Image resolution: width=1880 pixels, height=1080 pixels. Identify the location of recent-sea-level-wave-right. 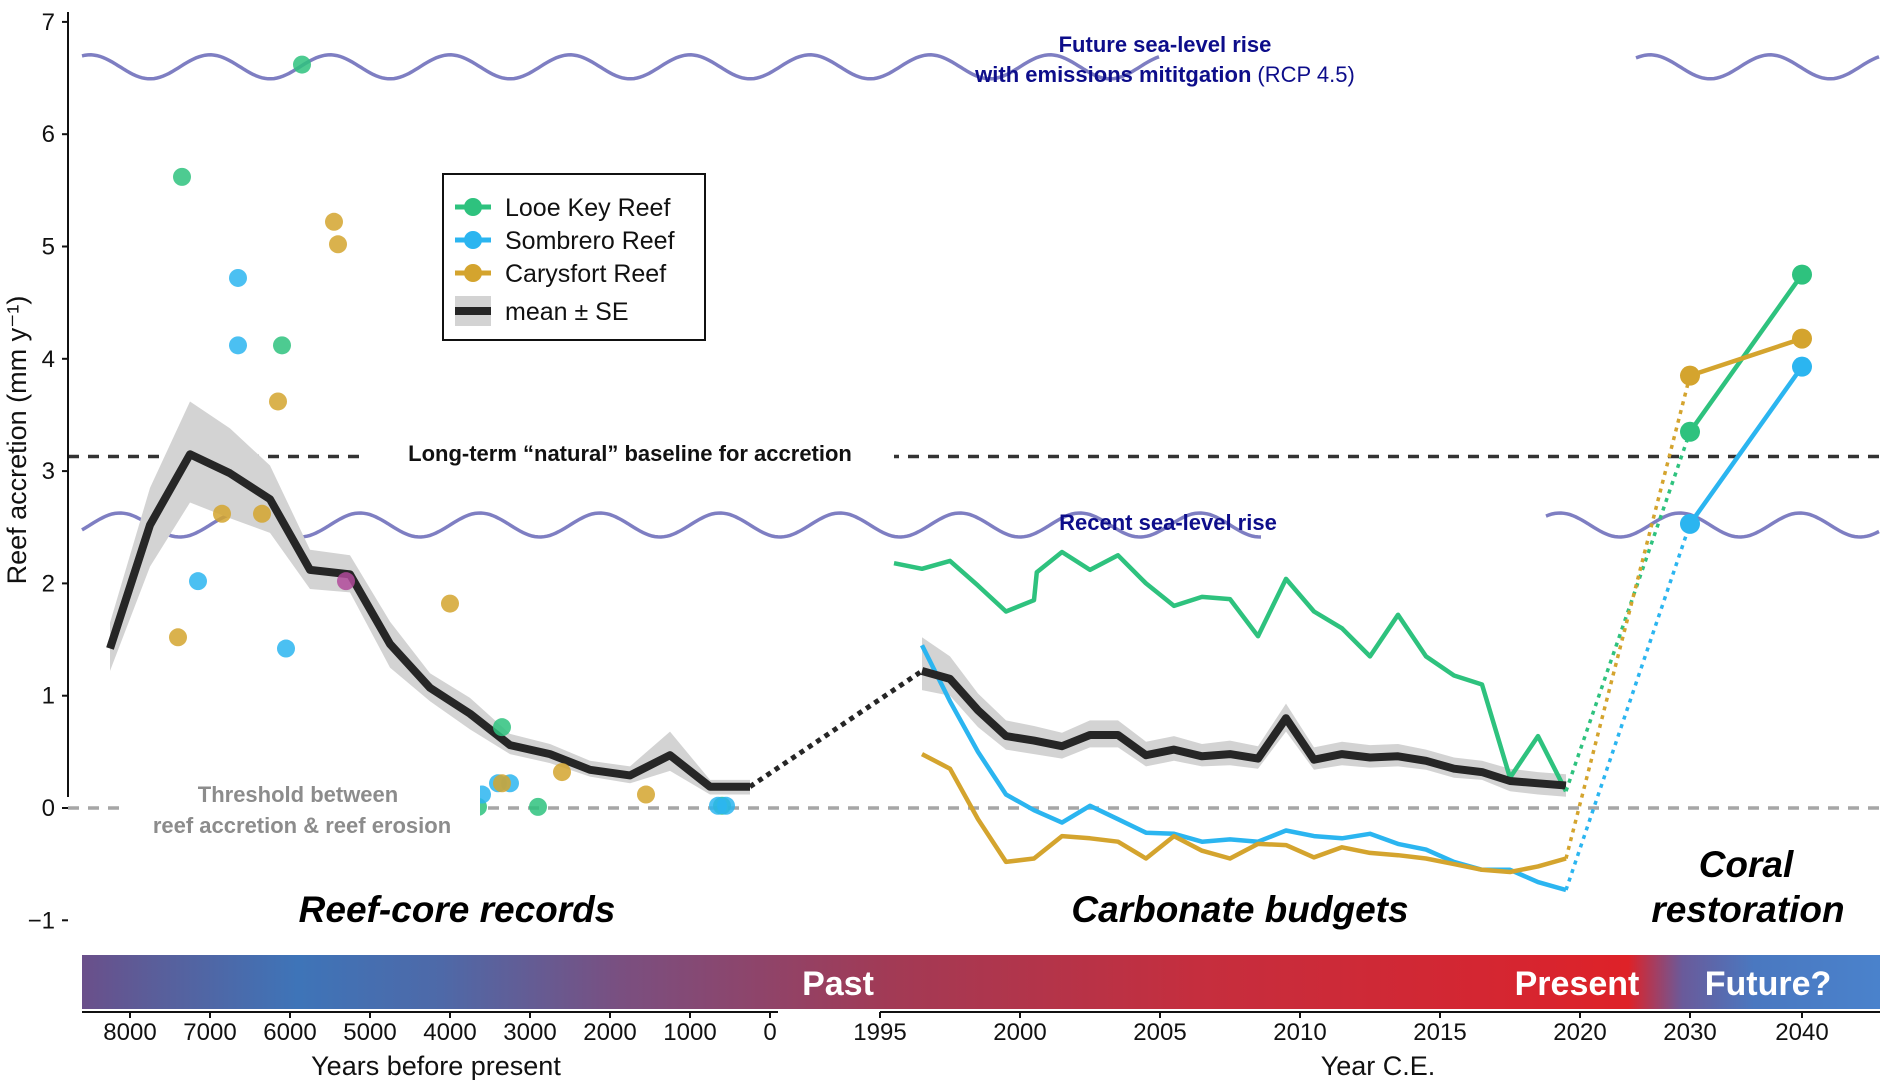
(1712, 525).